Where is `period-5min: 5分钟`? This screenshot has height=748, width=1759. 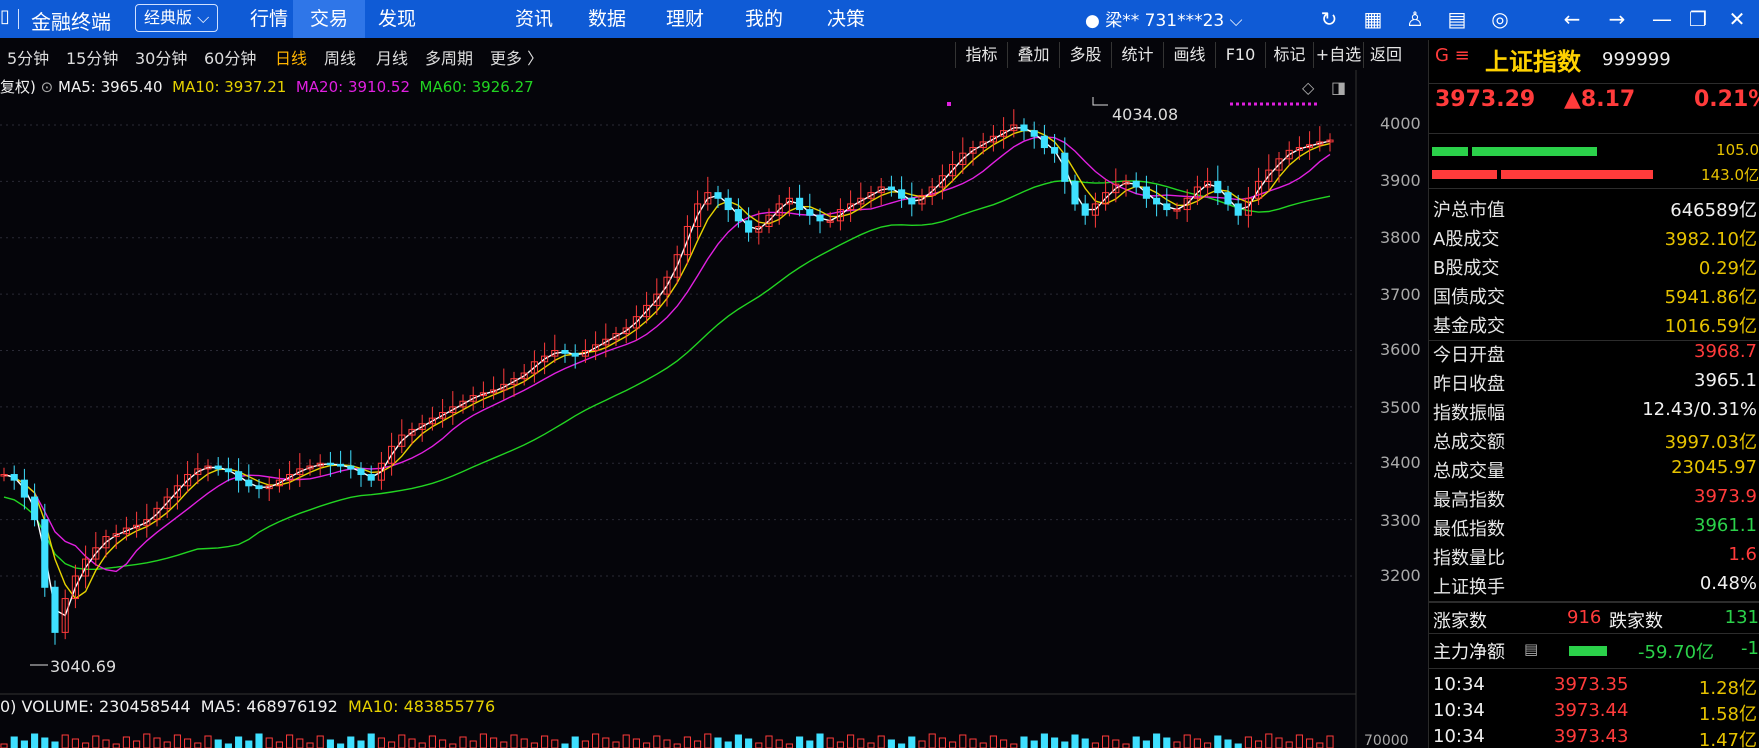
period-5min: 5分钟 is located at coordinates (28, 58).